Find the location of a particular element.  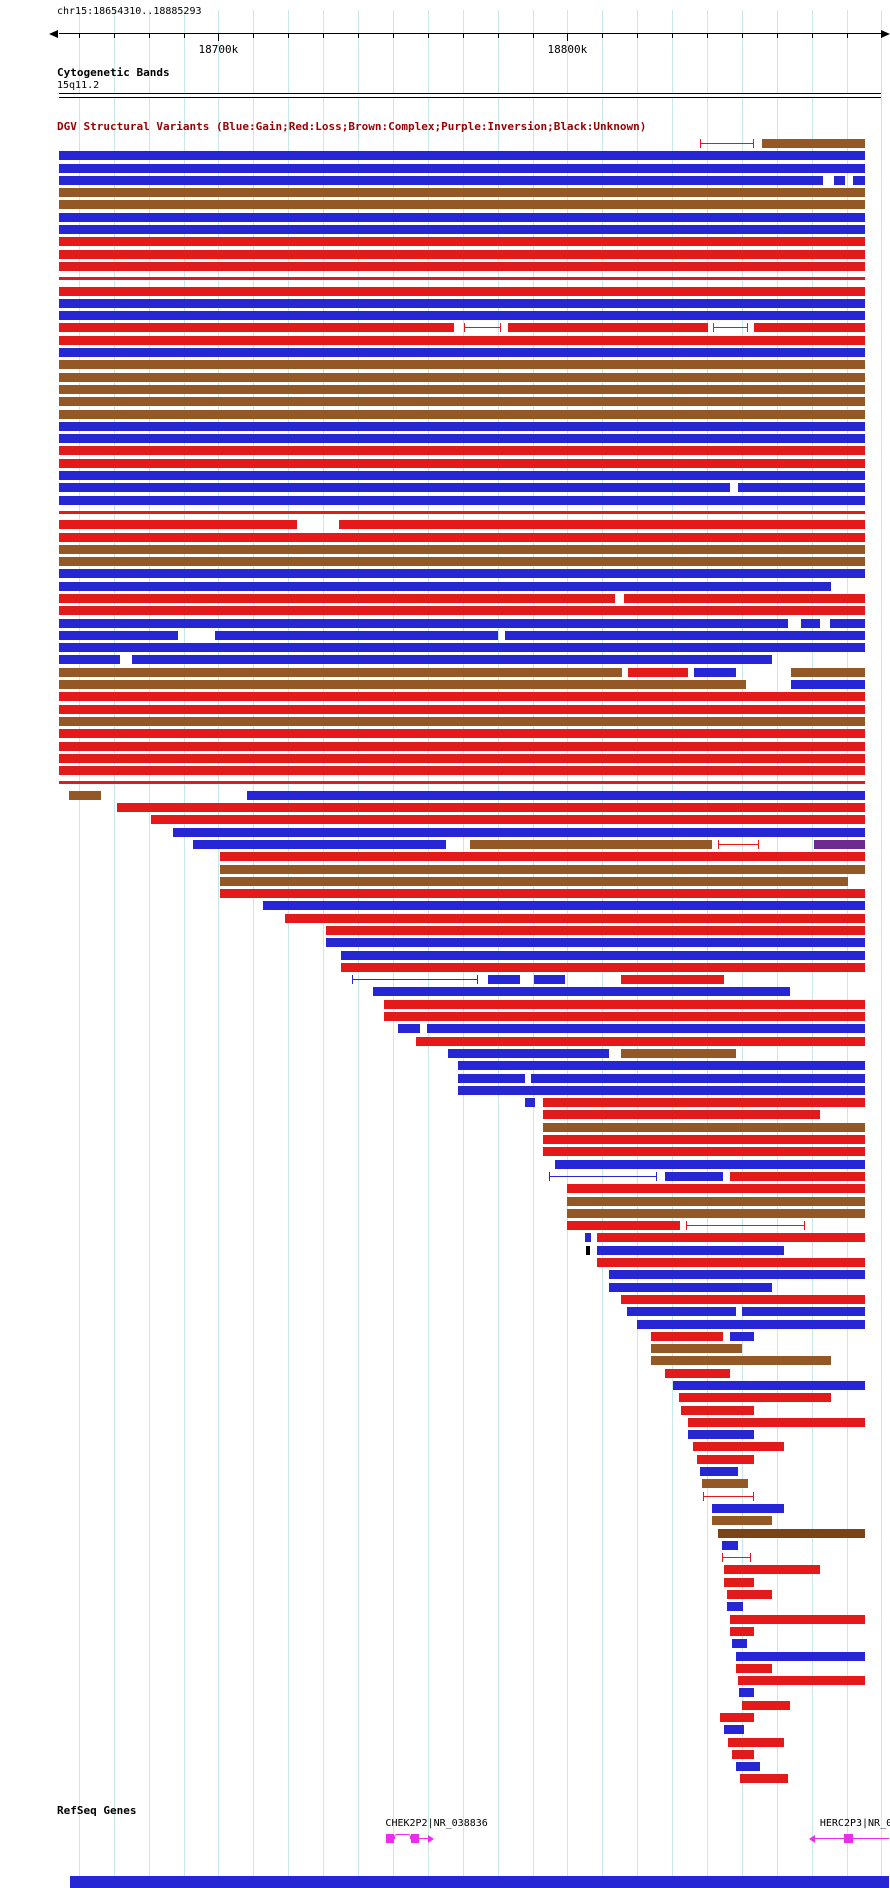

gene-label: HERC2P3|NR_0 is located at coordinates (854, 1823).